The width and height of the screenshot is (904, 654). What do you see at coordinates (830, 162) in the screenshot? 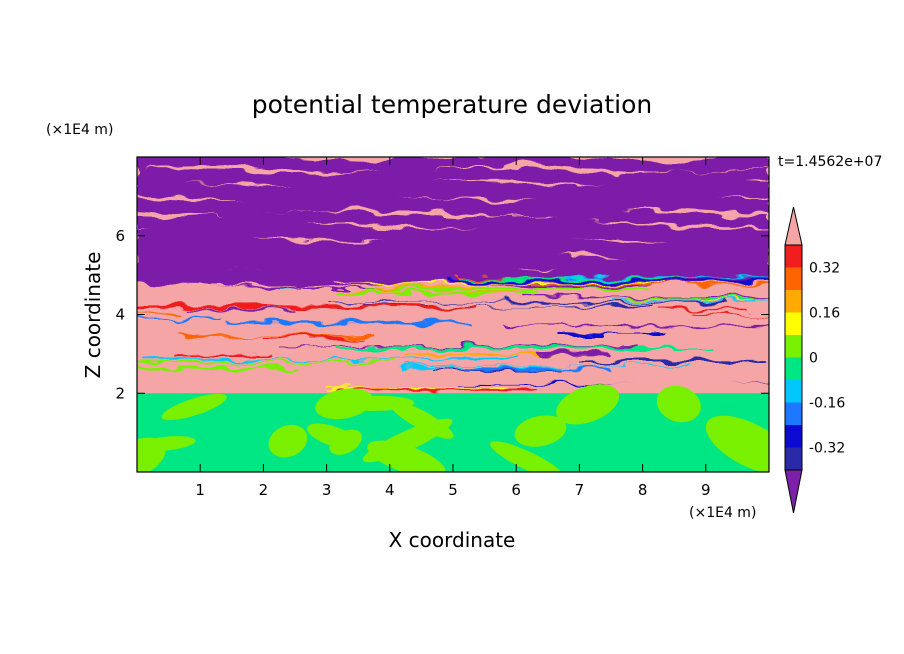
I see `time-label: t=1.4562e+07` at bounding box center [830, 162].